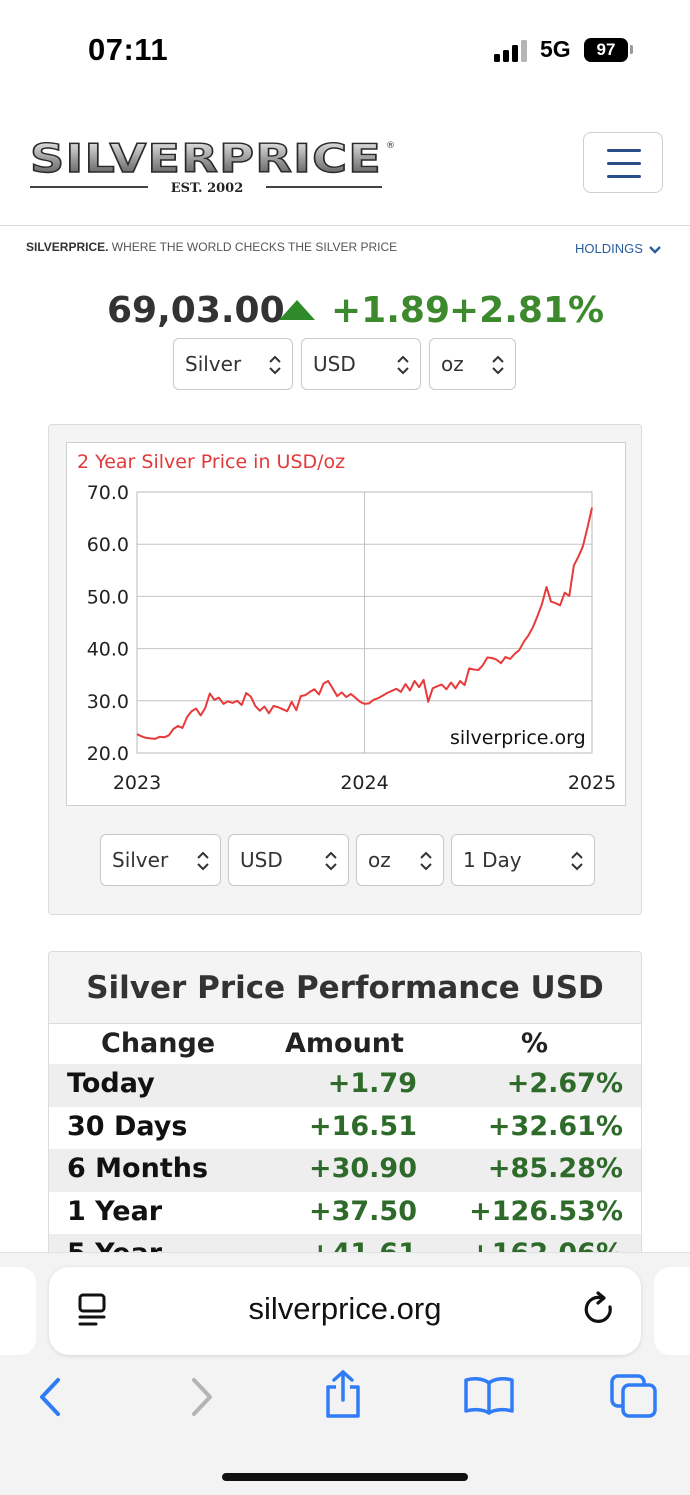 This screenshot has width=690, height=1495. Describe the element at coordinates (512, 51) in the screenshot. I see `signal-icon` at that location.